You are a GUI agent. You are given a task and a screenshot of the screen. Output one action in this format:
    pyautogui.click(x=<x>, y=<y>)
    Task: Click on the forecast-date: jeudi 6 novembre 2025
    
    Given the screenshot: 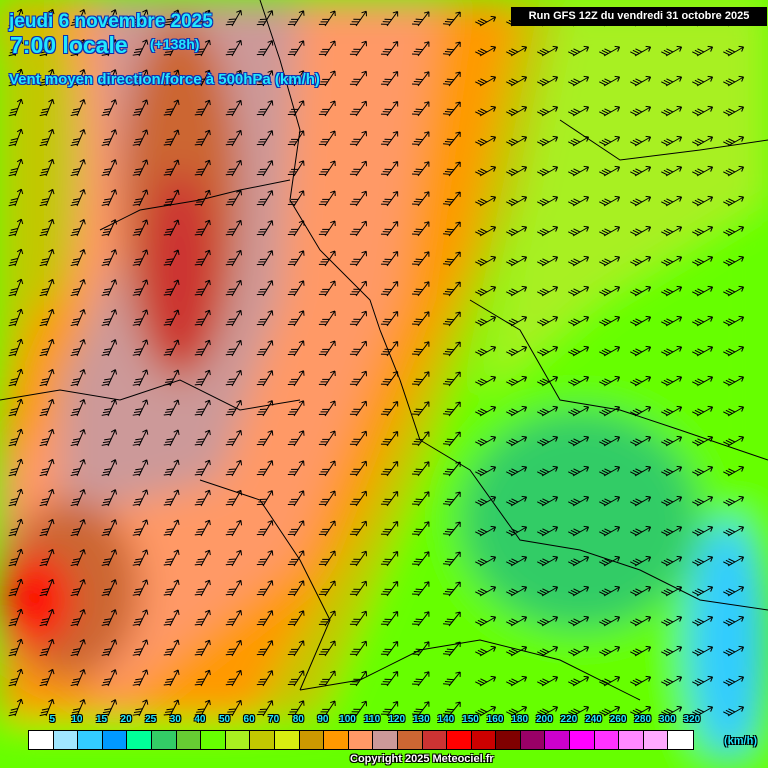 What is the action you would take?
    pyautogui.click(x=111, y=21)
    